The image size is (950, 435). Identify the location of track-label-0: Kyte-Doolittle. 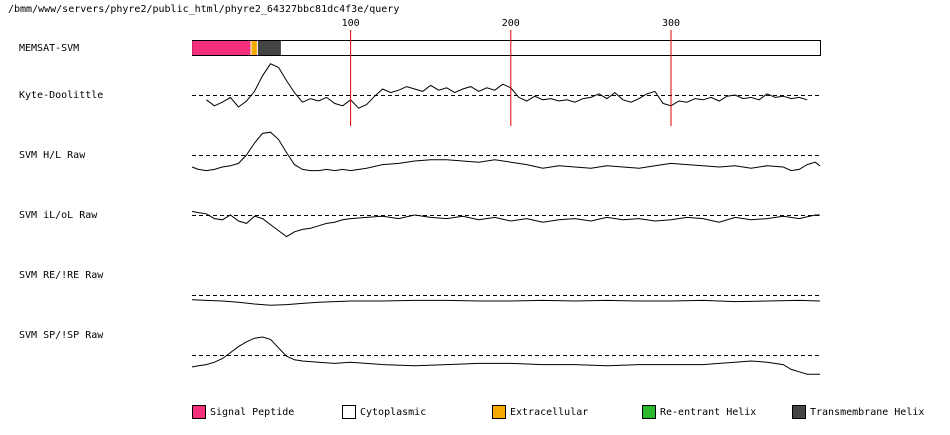
(61, 95).